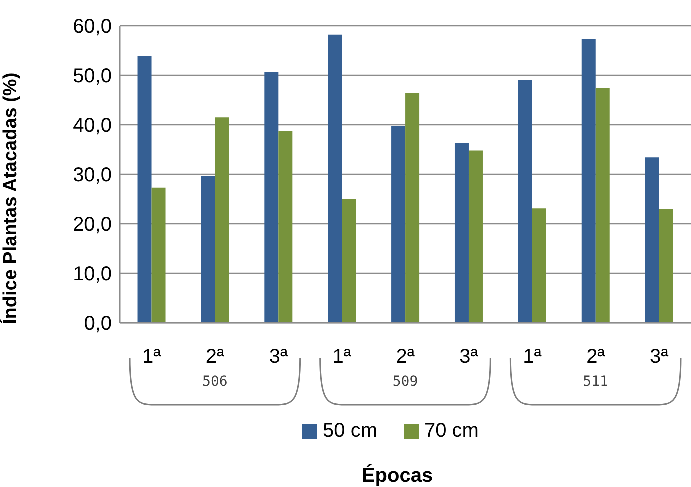 The width and height of the screenshot is (691, 487). I want to click on y-tick-label: 20,0, so click(92, 225).